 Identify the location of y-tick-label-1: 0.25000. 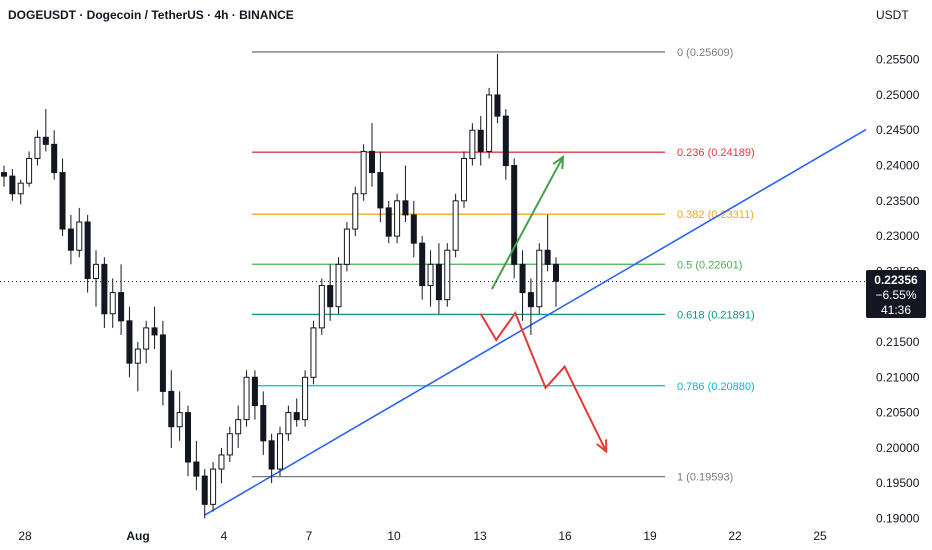
(898, 95).